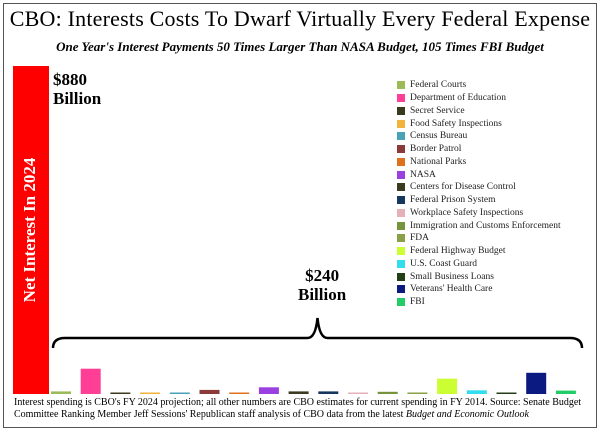 This screenshot has width=600, height=431. Describe the element at coordinates (90, 381) in the screenshot. I see `bar-department-of-education` at that location.